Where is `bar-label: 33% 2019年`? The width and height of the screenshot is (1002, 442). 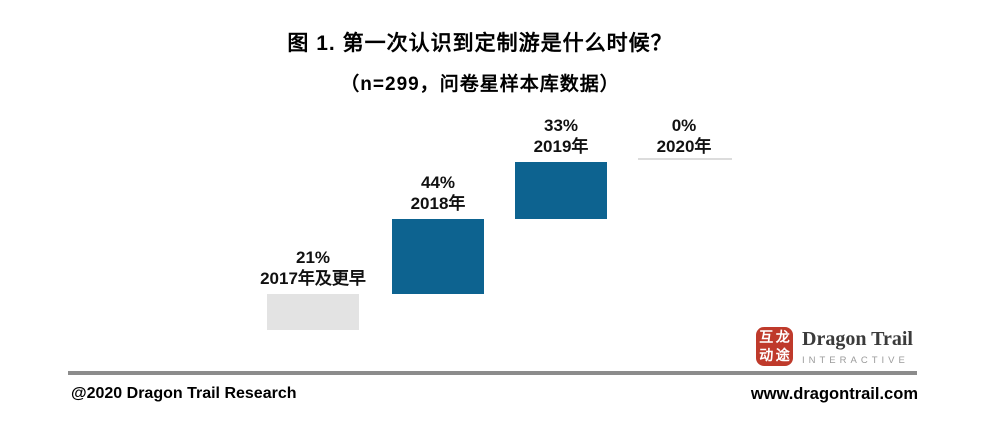
bar-label: 33% 2019年 is located at coordinates (561, 136).